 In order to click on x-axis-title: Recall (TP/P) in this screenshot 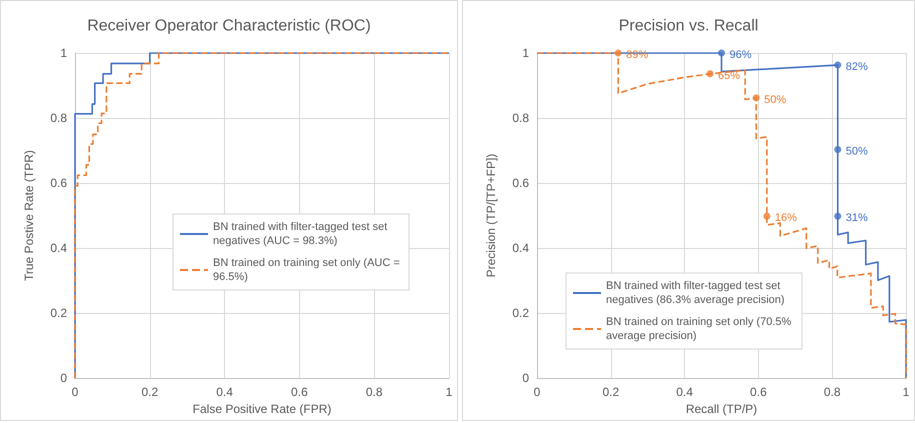, I will do `click(722, 409)`.